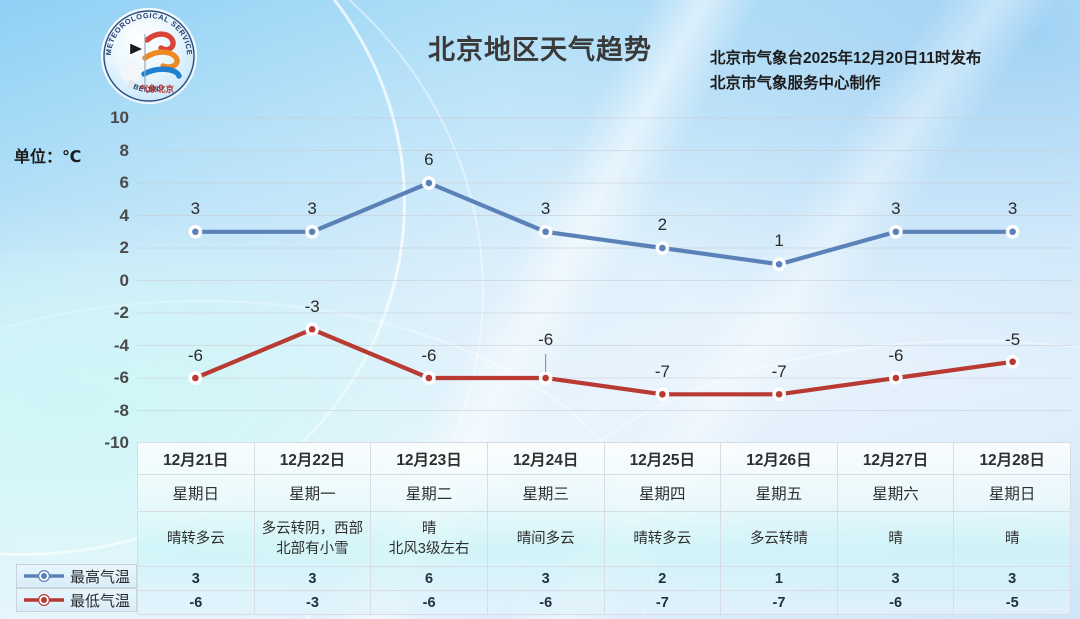  I want to click on table-cell-high-temp: 1, so click(779, 578).